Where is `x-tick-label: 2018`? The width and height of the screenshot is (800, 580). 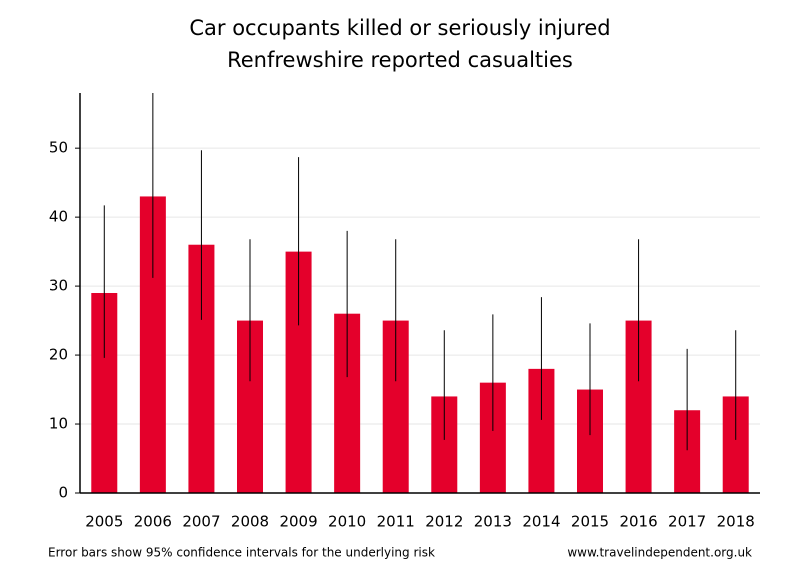
x-tick-label: 2018 is located at coordinates (736, 522).